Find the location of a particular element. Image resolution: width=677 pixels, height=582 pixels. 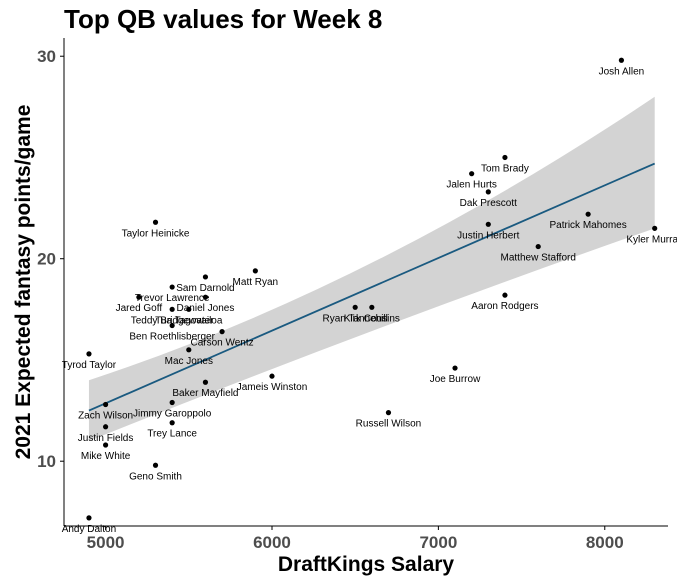

y-axis-title: 2021 Expected fantasy points/game is located at coordinates (23, 282).